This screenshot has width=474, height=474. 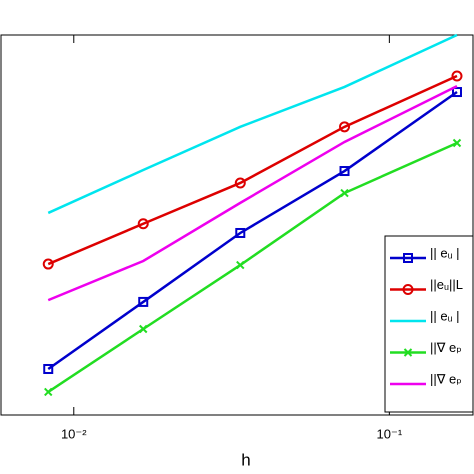 I want to click on legend: || eᵤ | ||eᵤ||L || eᵤ | ||∇ eₚ ||∇ eₚ, so click(x=429, y=324).